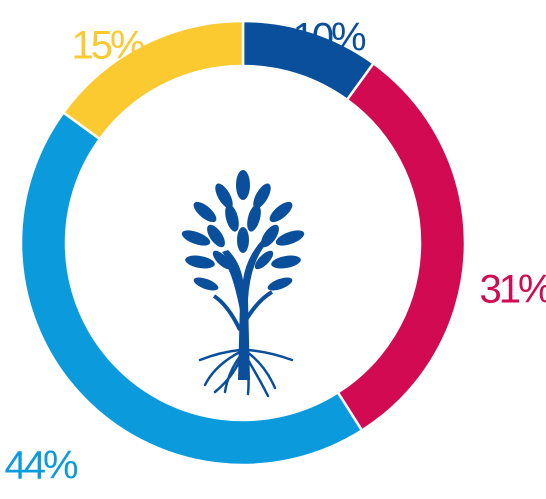 This screenshot has width=546, height=499. What do you see at coordinates (107, 46) in the screenshot?
I see `value-label: 15%` at bounding box center [107, 46].